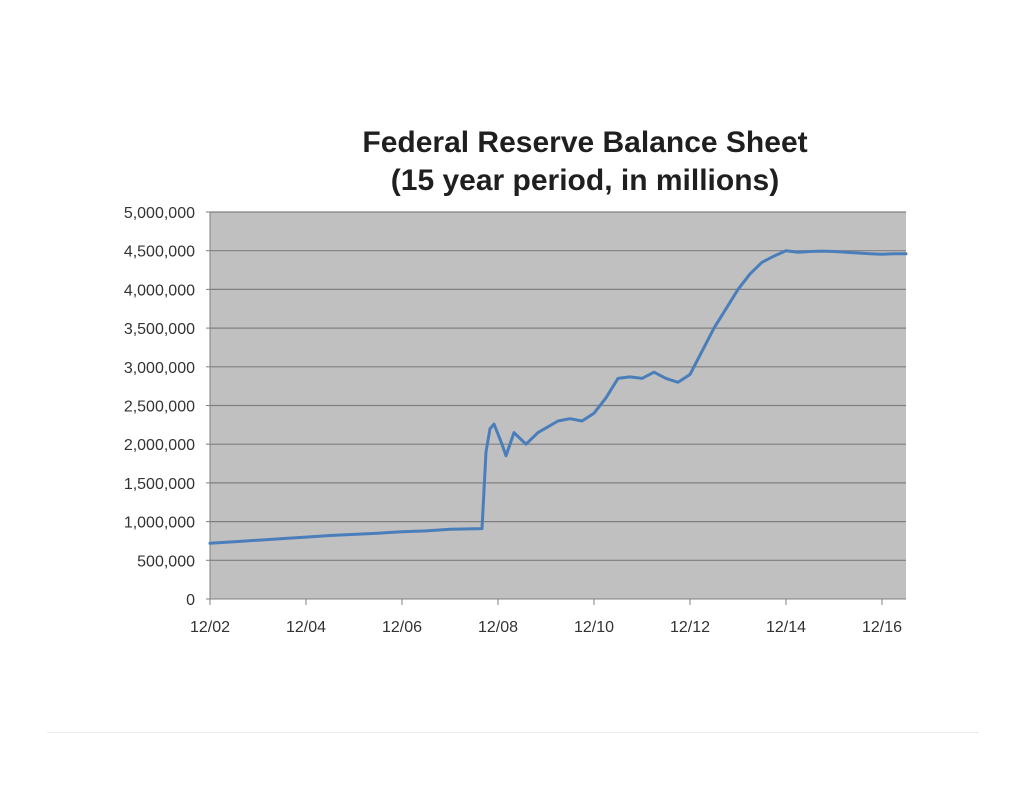  What do you see at coordinates (498, 627) in the screenshot?
I see `x-tick-label: 12/08` at bounding box center [498, 627].